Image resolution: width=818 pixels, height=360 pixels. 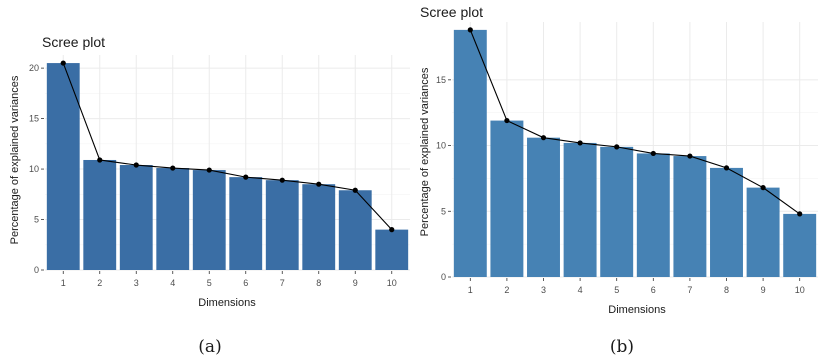 I want to click on caption: (a), so click(x=209, y=347).